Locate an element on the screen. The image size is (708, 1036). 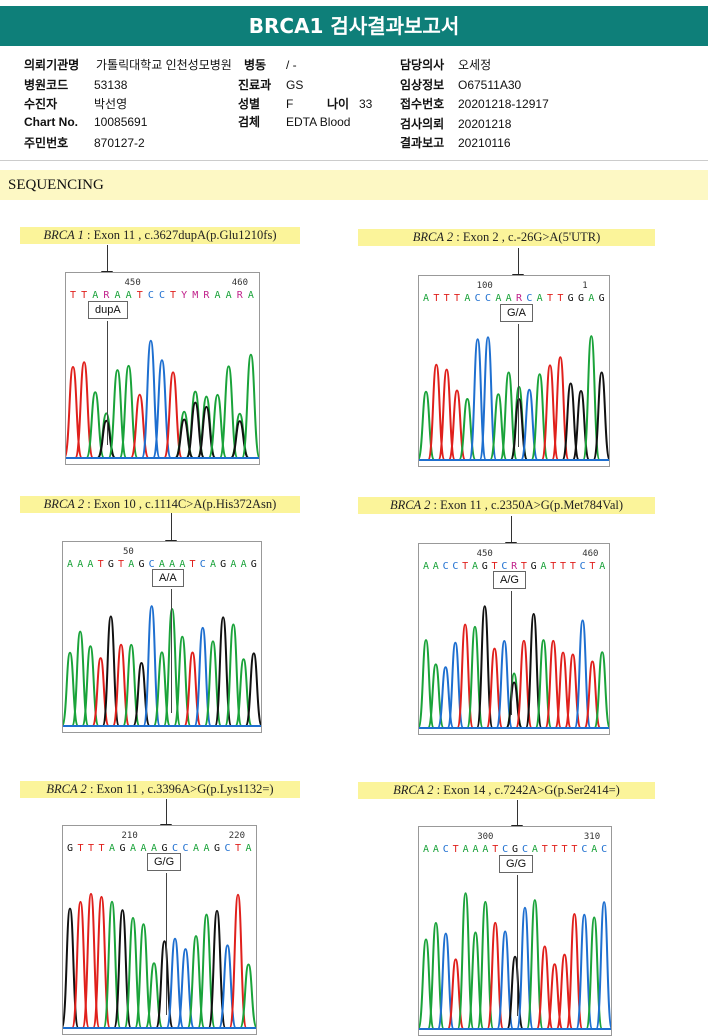
position-label: 210 is located at coordinates (130, 836).